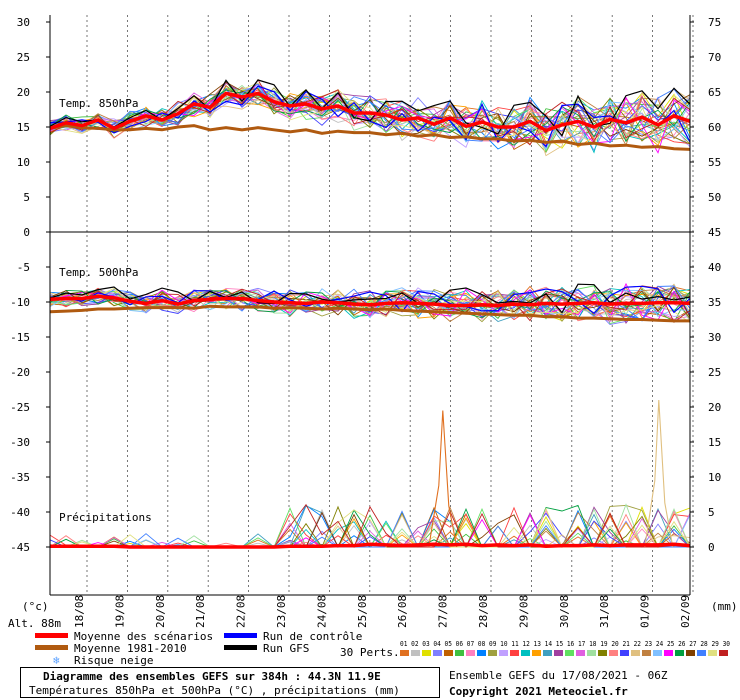 Image resolution: width=740 pixels, height=700 pixels. What do you see at coordinates (23, 57) in the screenshot?
I see `left-tick-label: 25` at bounding box center [23, 57].